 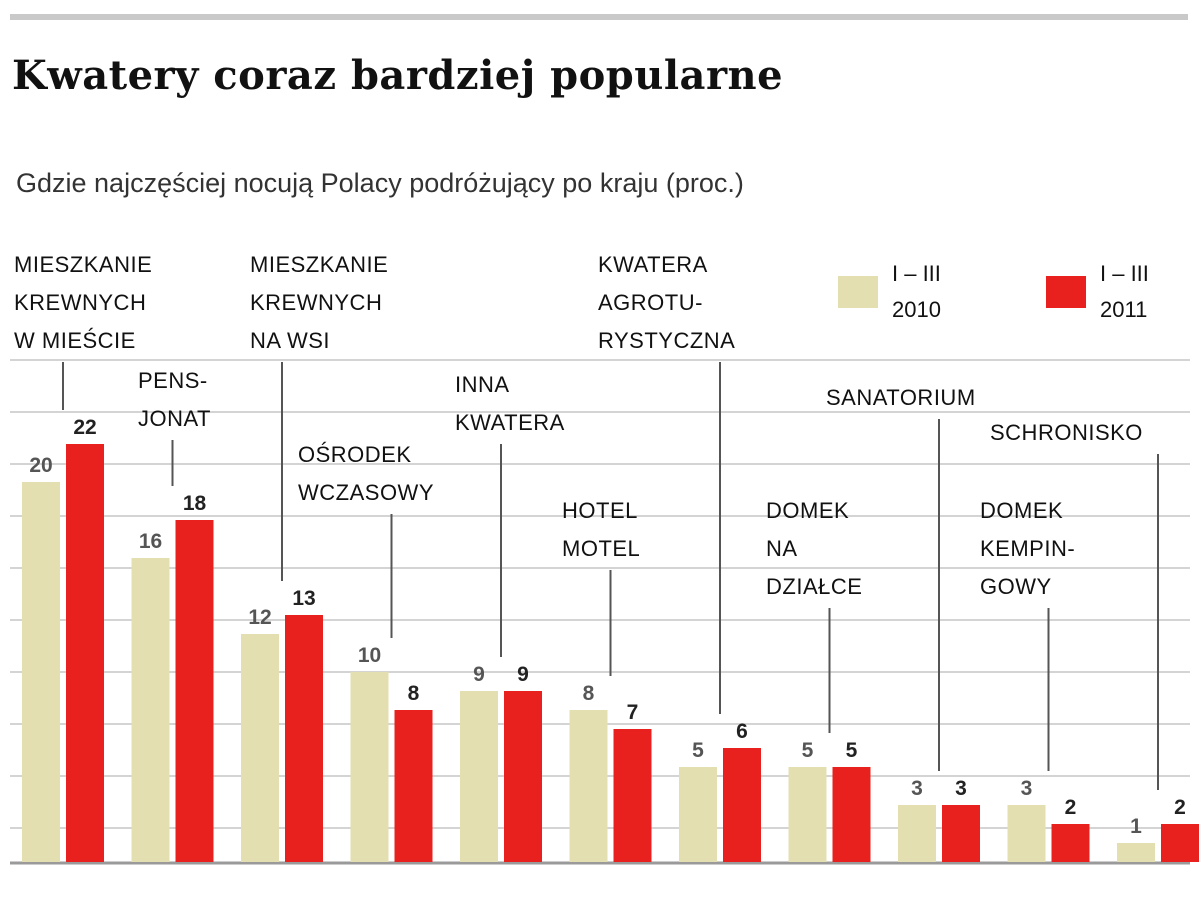 I want to click on value-label-2010: 1, so click(x=1136, y=826).